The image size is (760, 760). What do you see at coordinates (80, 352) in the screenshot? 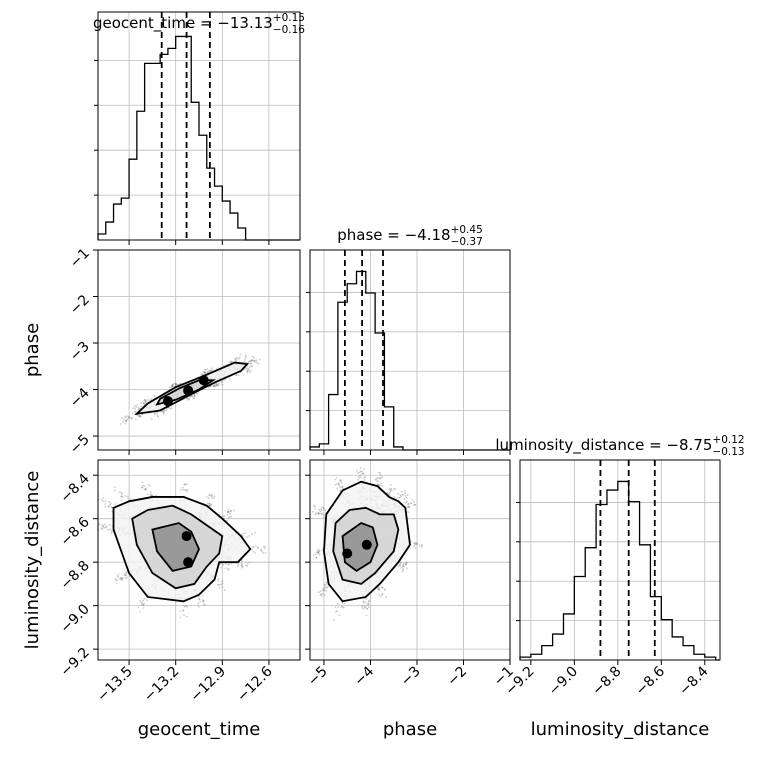
I see `y-tick-label: −3` at bounding box center [80, 352].